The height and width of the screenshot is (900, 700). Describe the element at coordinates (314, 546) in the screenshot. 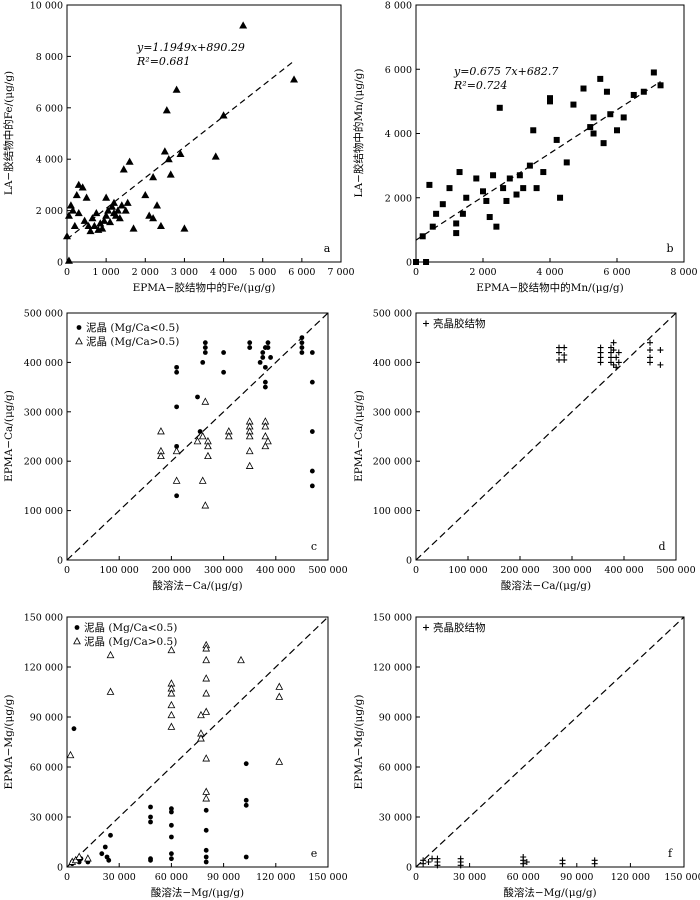

I see `panel-label: c` at that location.